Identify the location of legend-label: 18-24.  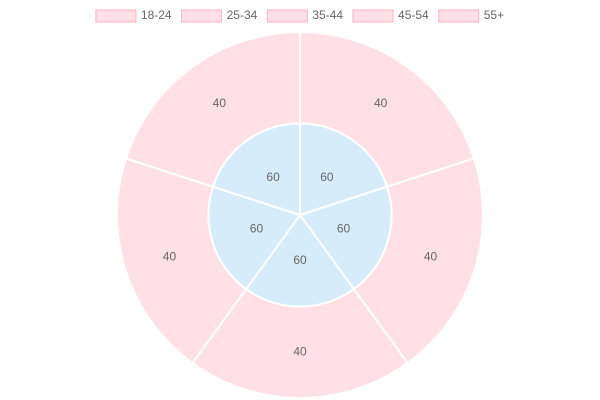
(156, 15).